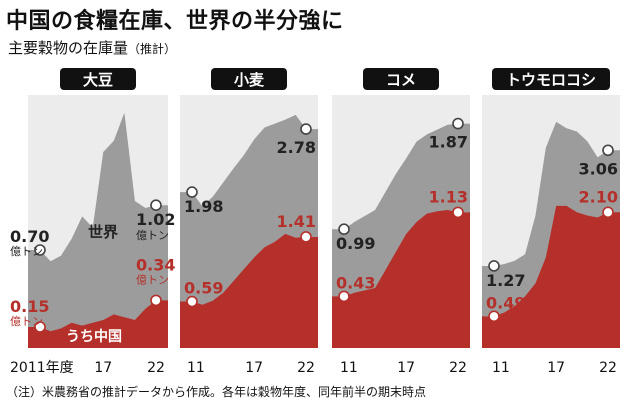 Image resolution: width=640 pixels, height=407 pixels. What do you see at coordinates (152, 235) in the screenshot?
I see `world-end-unit: 億トン` at bounding box center [152, 235].